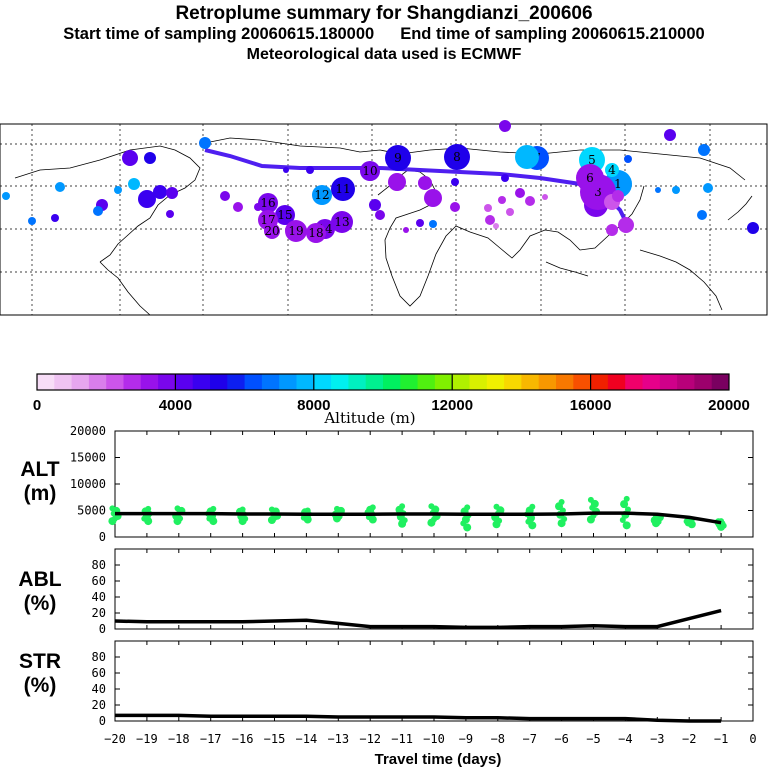  Describe the element at coordinates (39, 469) in the screenshot. I see `alt-panel-label: ALT` at that location.